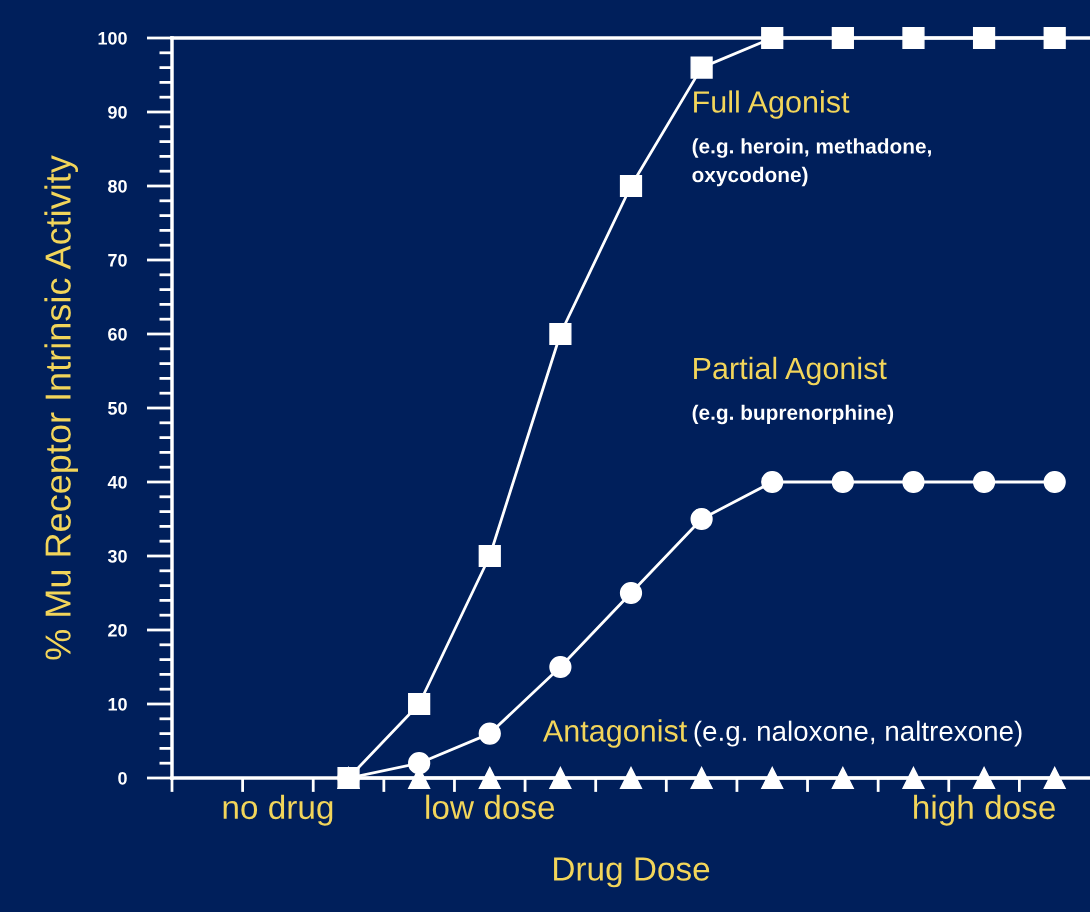 Image resolution: width=1090 pixels, height=912 pixels. Describe the element at coordinates (112, 38) in the screenshot. I see `y-tick-label: 100` at that location.